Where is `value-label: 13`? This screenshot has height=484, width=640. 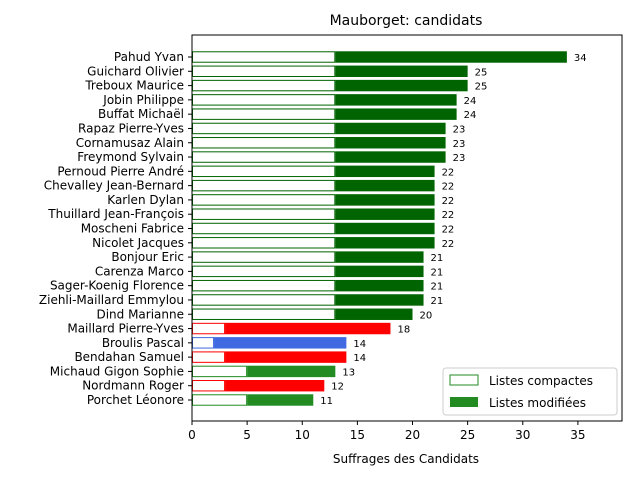 value-label: 13 is located at coordinates (348, 372).